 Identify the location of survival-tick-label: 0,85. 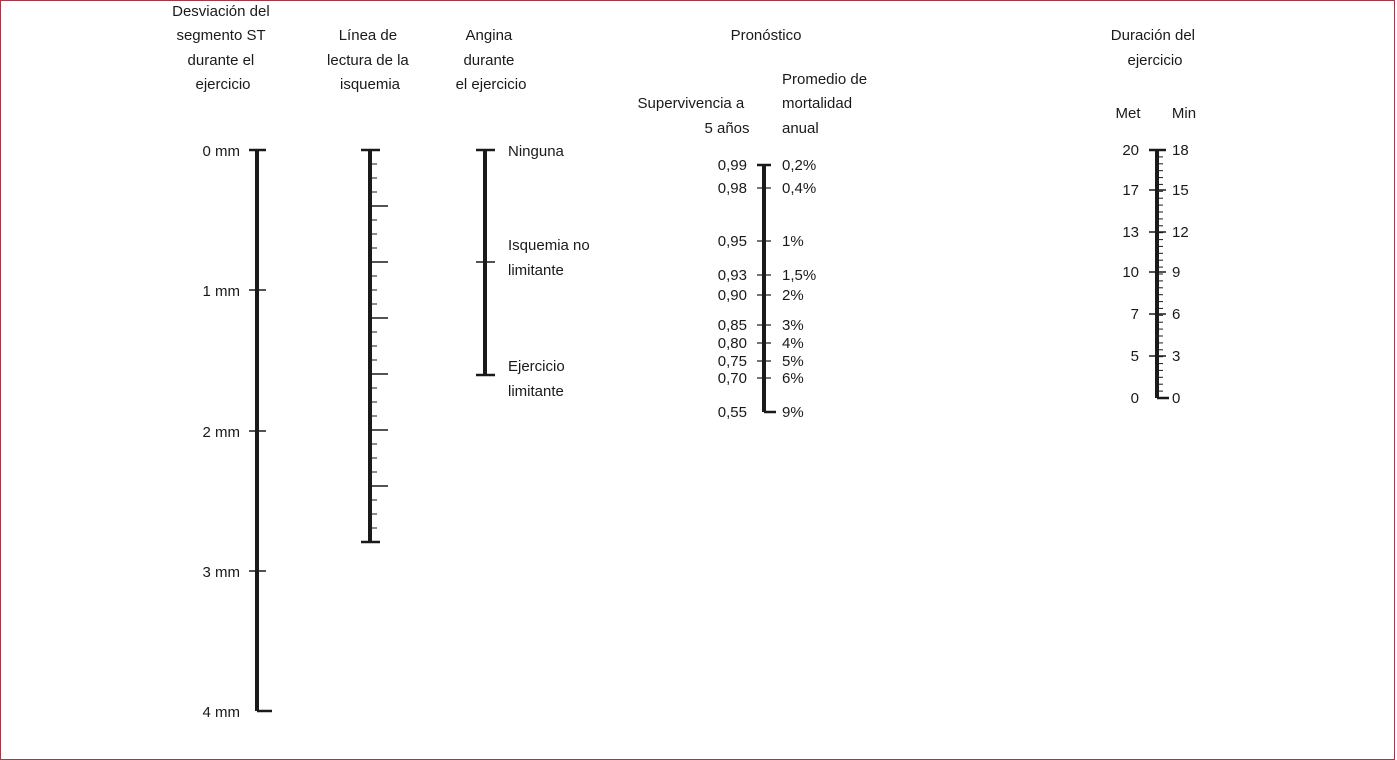
(732, 325).